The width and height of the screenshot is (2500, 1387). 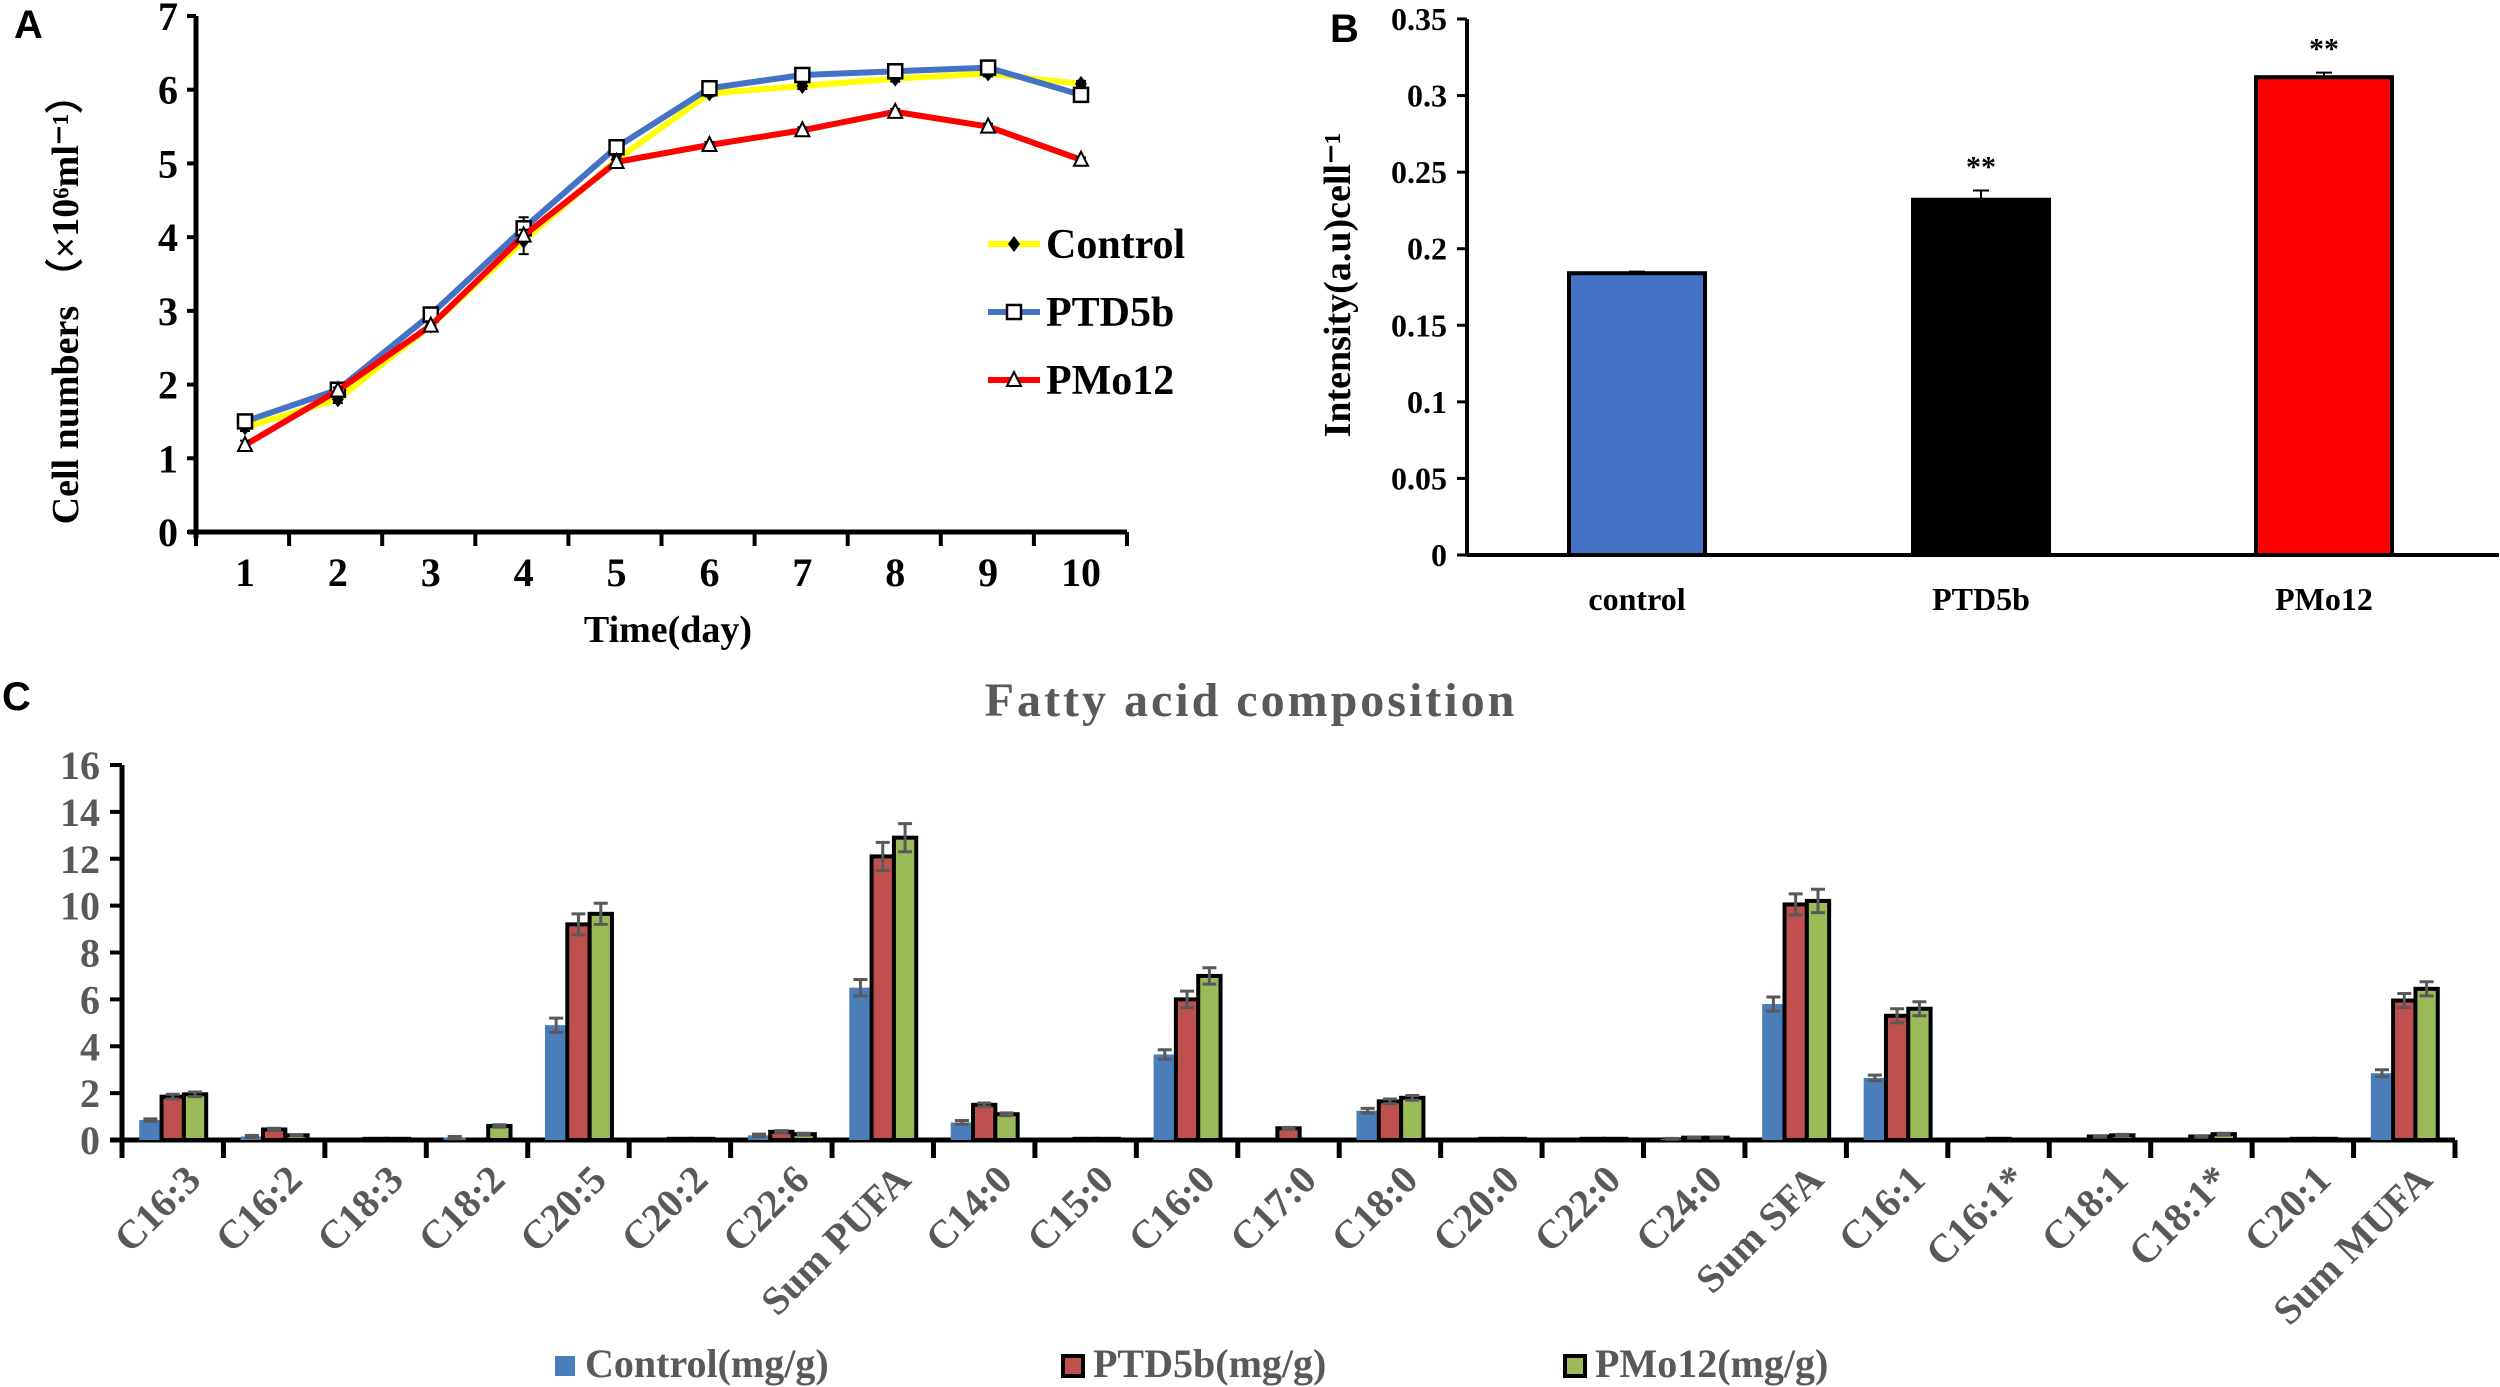 I want to click on x-tick-label: 10, so click(x=1081, y=572).